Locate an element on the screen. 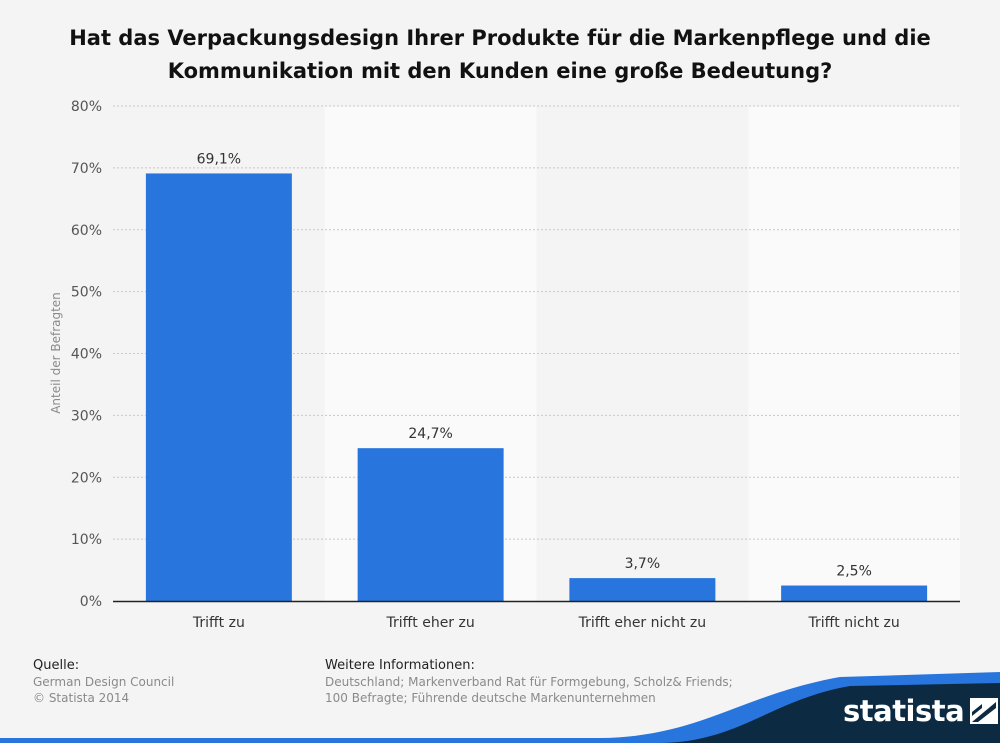 This screenshot has height=743, width=1000. data-label: 3,7% is located at coordinates (643, 564).